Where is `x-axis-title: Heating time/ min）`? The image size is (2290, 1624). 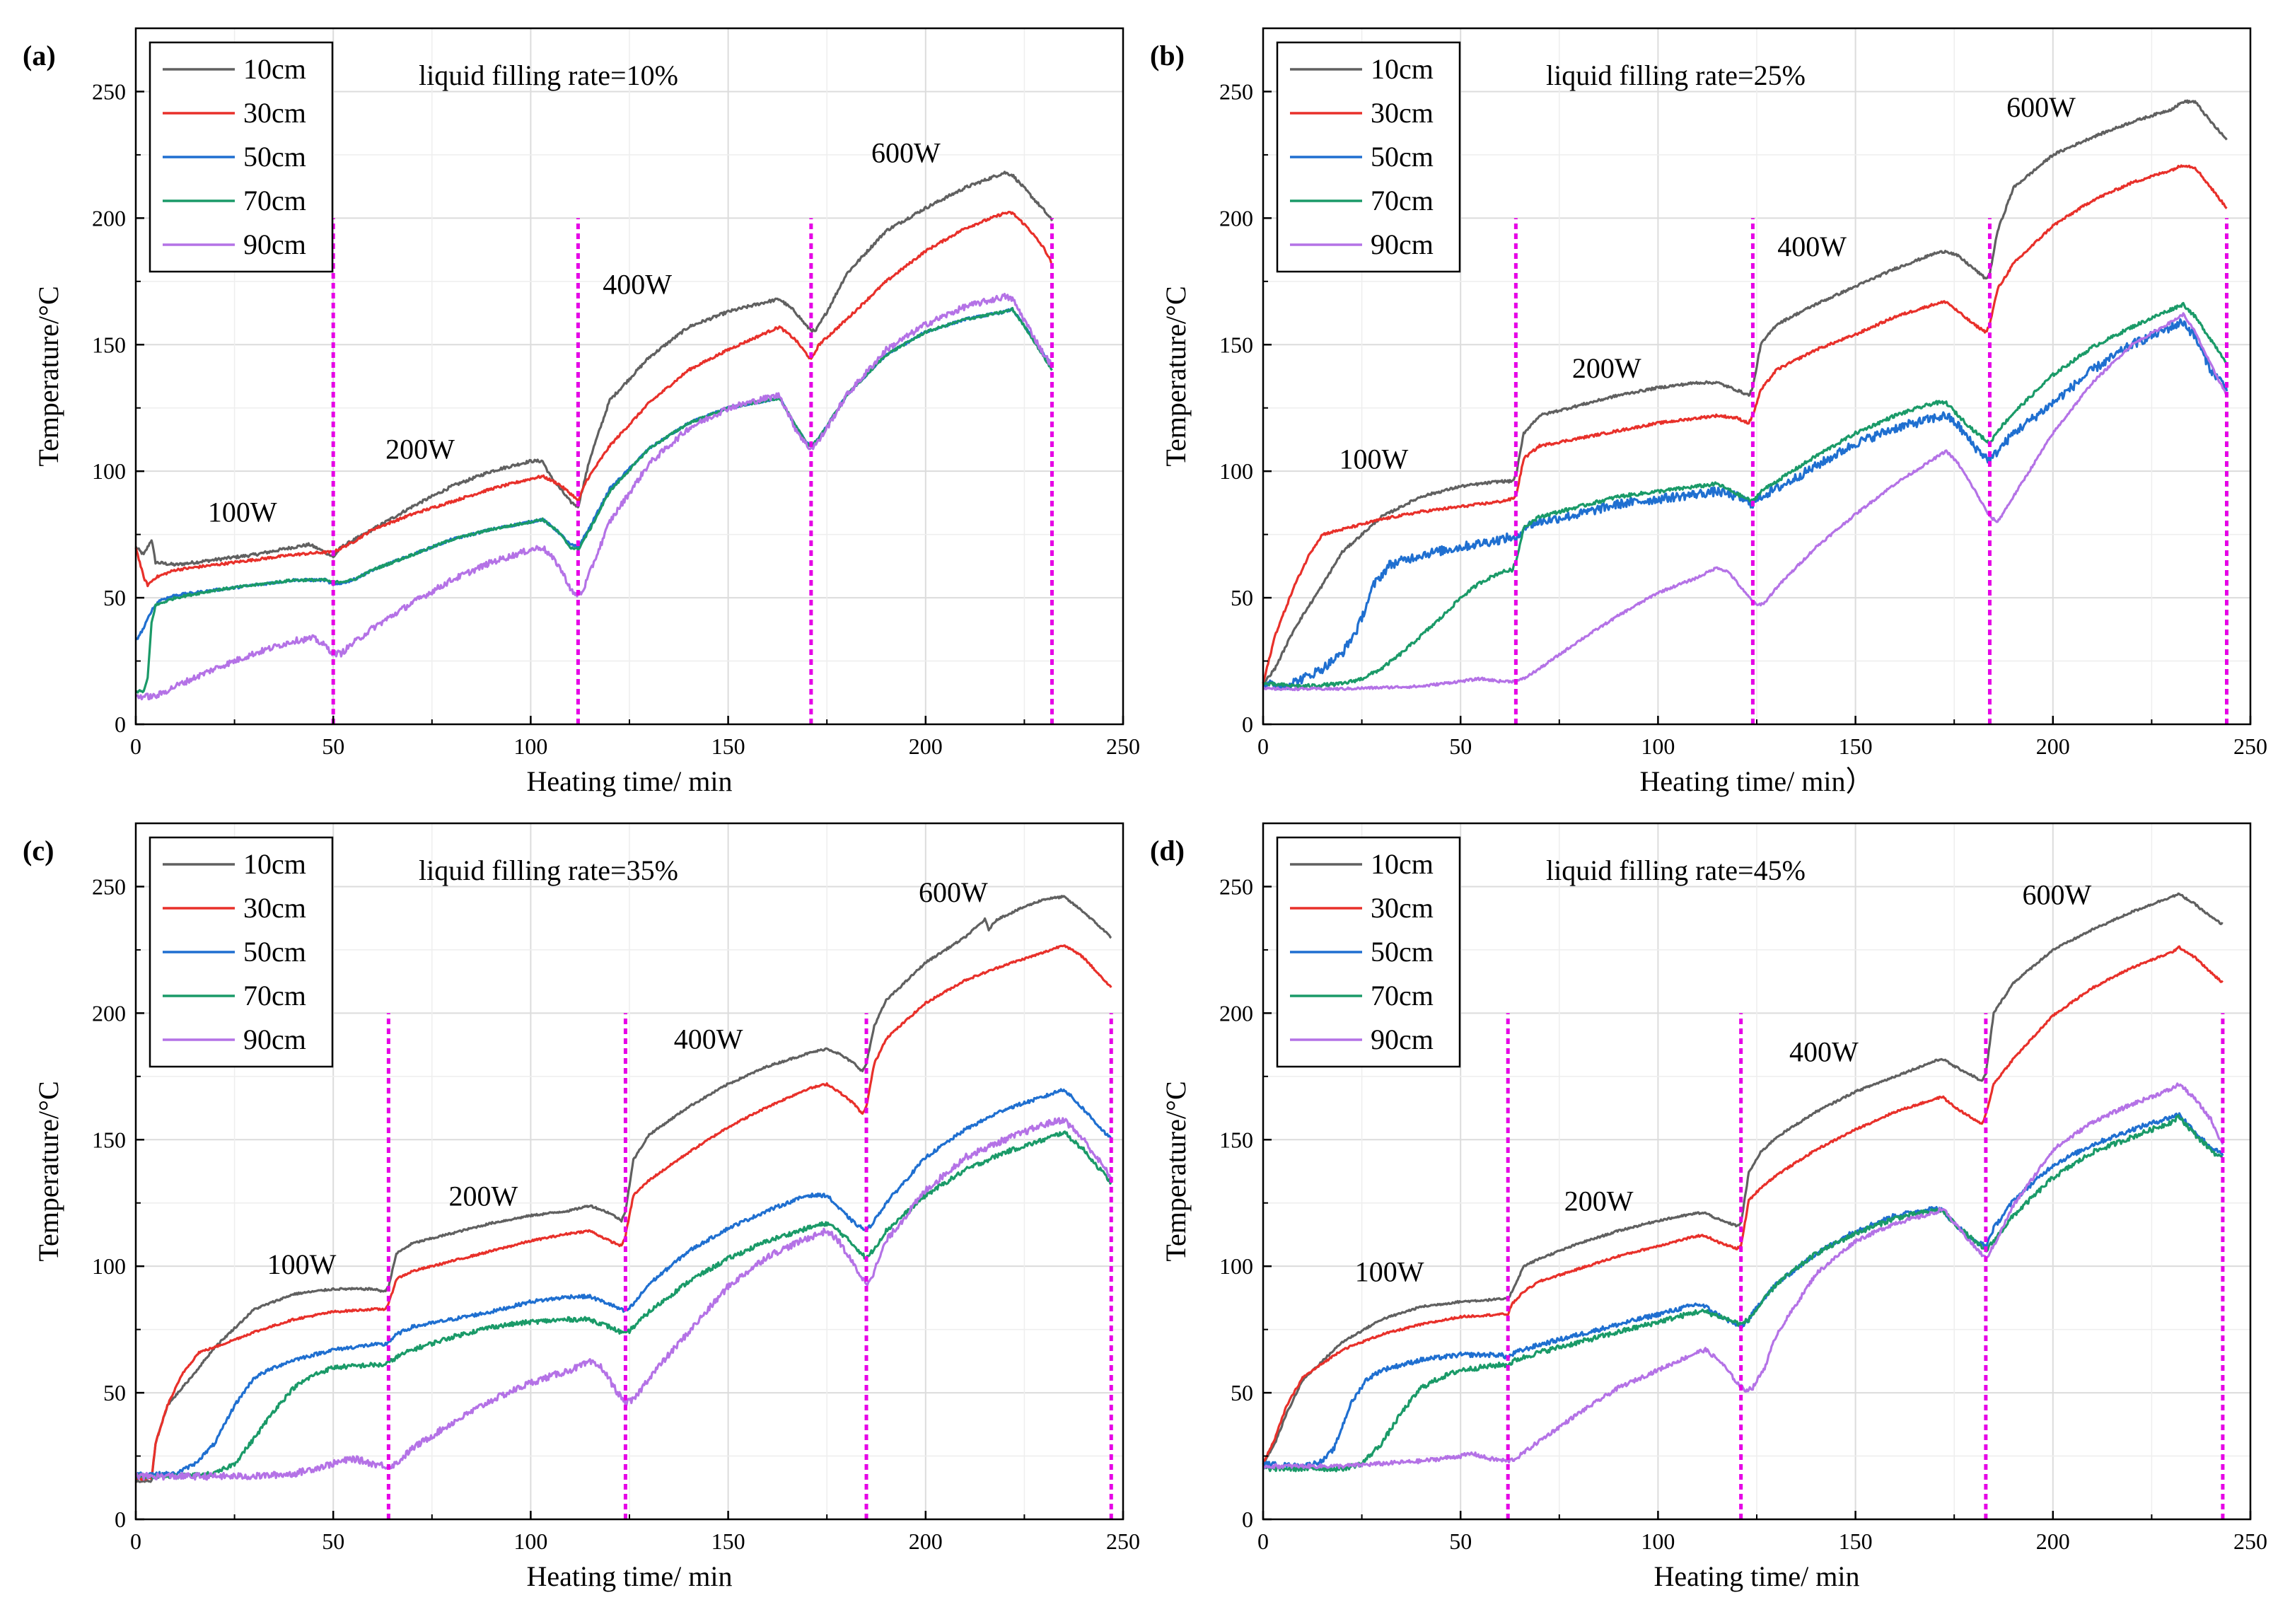
x-axis-title: Heating time/ min） is located at coordinates (1756, 781).